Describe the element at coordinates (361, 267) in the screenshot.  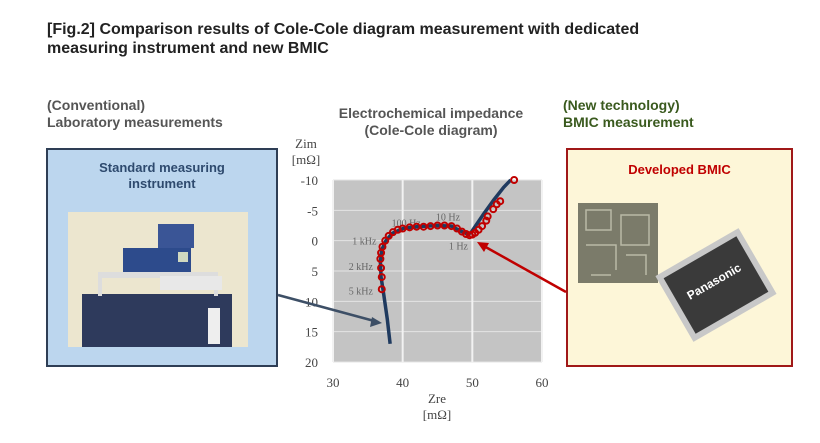
I see `frequency-annotation: 2 kHz` at that location.